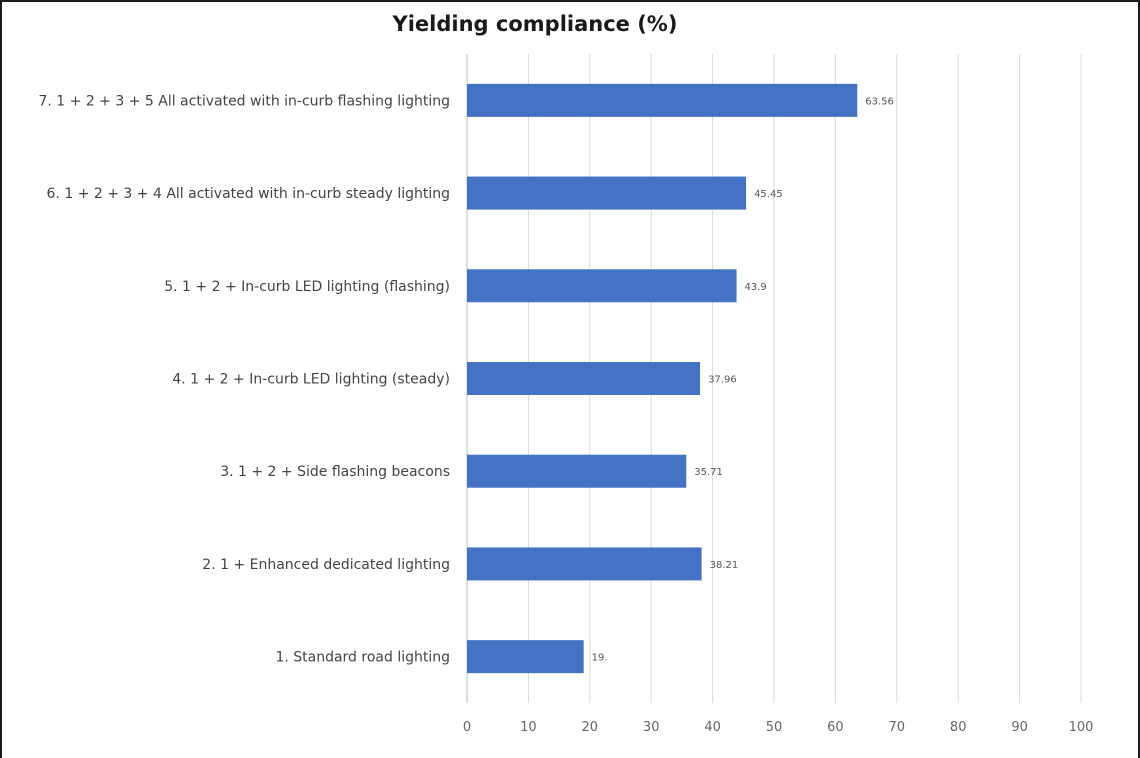 Image resolution: width=1140 pixels, height=758 pixels. I want to click on x-tick-label-50: 50, so click(774, 727).